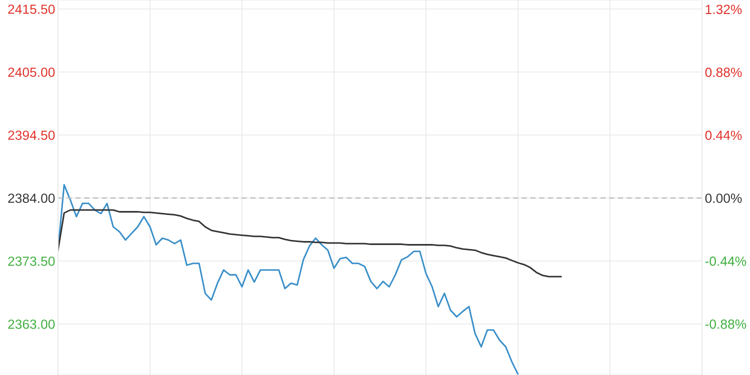 The width and height of the screenshot is (750, 375). What do you see at coordinates (724, 9) in the screenshot?
I see `y2-tick-label: 1.32%` at bounding box center [724, 9].